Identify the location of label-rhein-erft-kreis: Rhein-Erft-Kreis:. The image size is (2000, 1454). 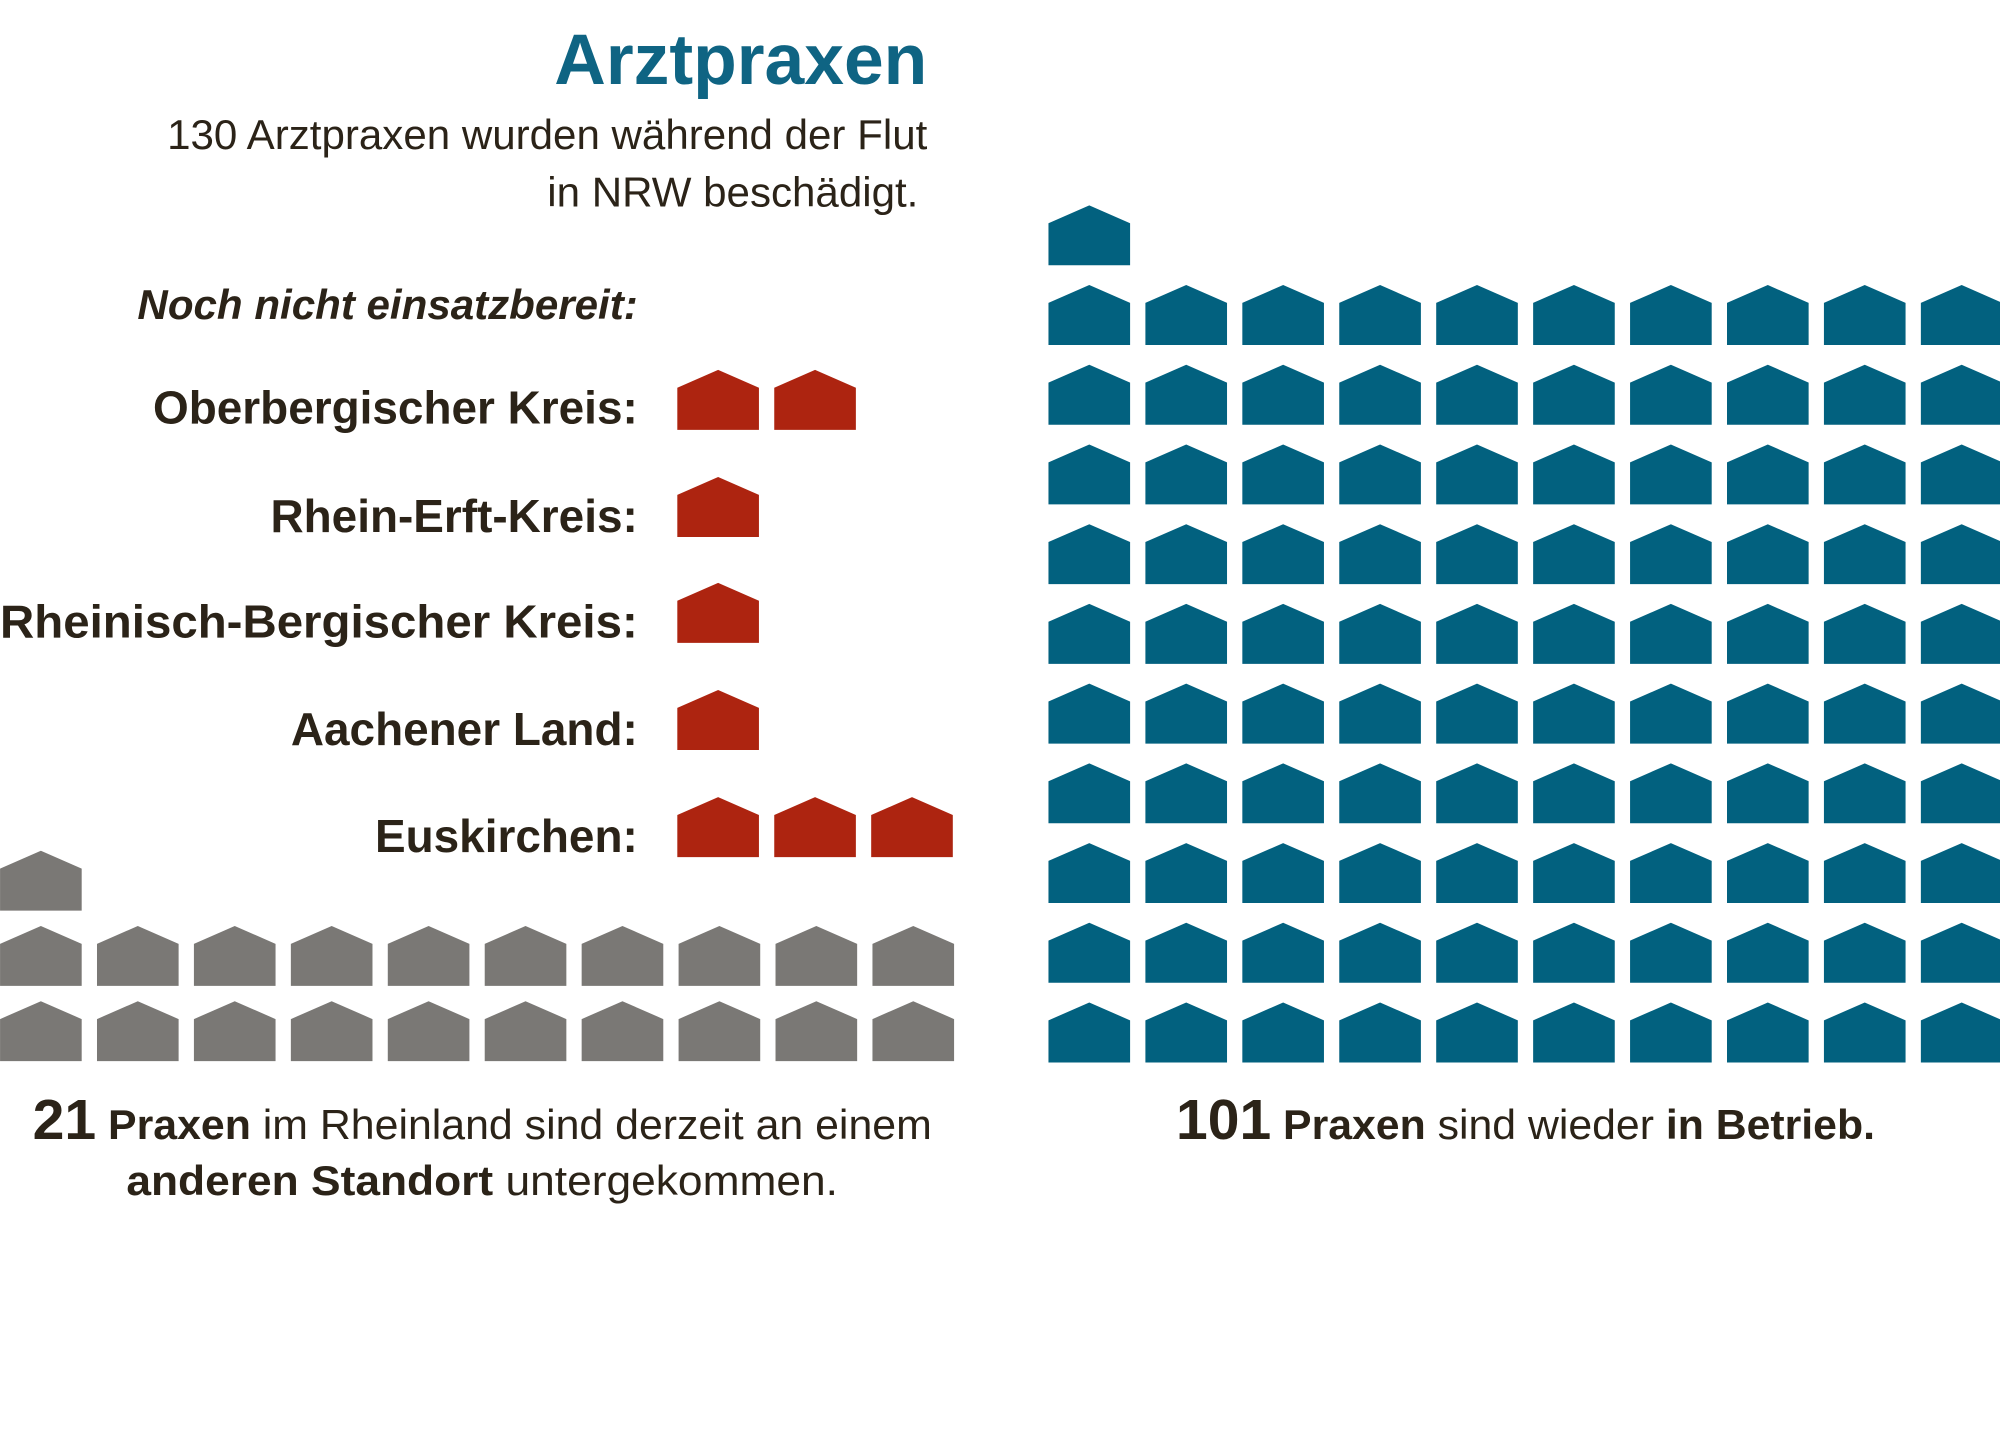
(453, 516).